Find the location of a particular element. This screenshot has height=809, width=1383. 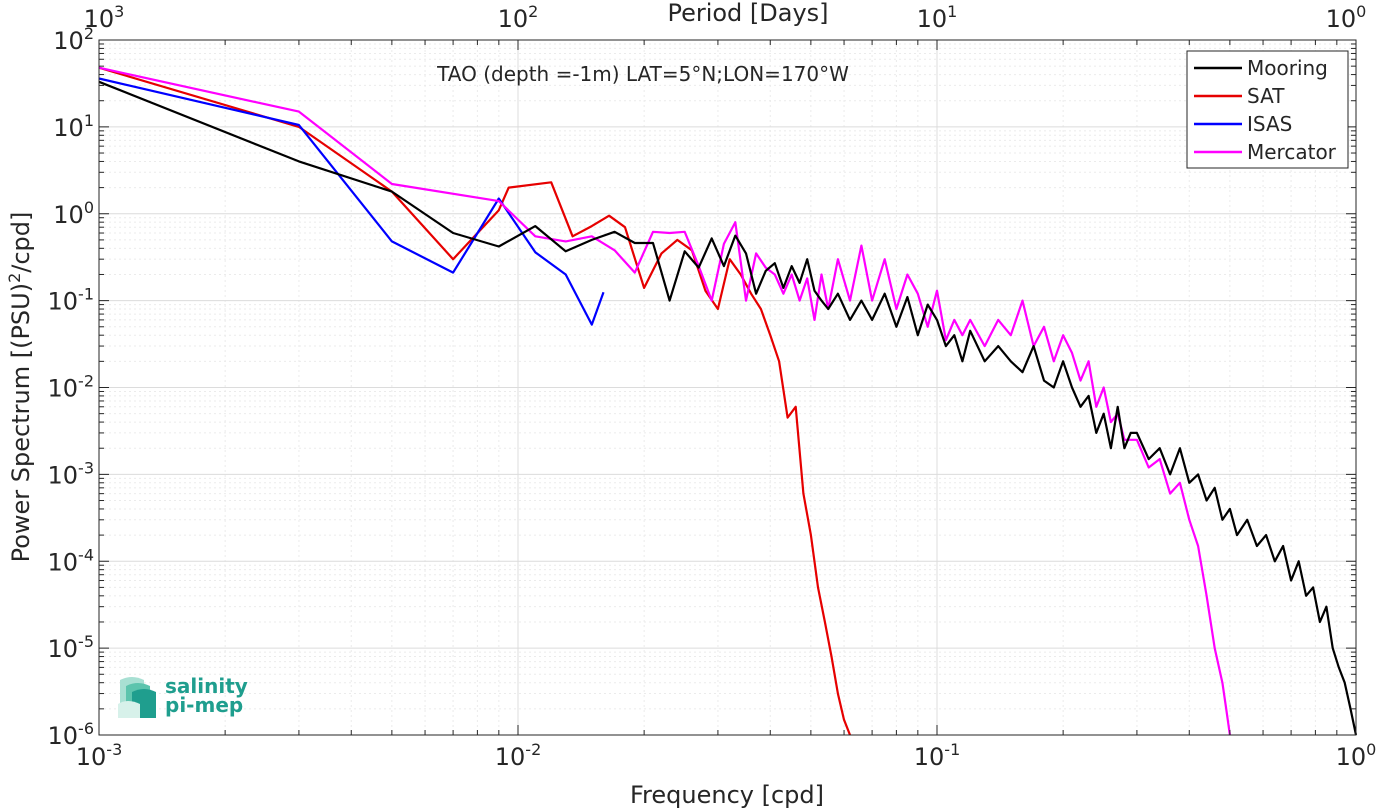

y-tick-label-exponent: -1 is located at coordinates (86, 294).